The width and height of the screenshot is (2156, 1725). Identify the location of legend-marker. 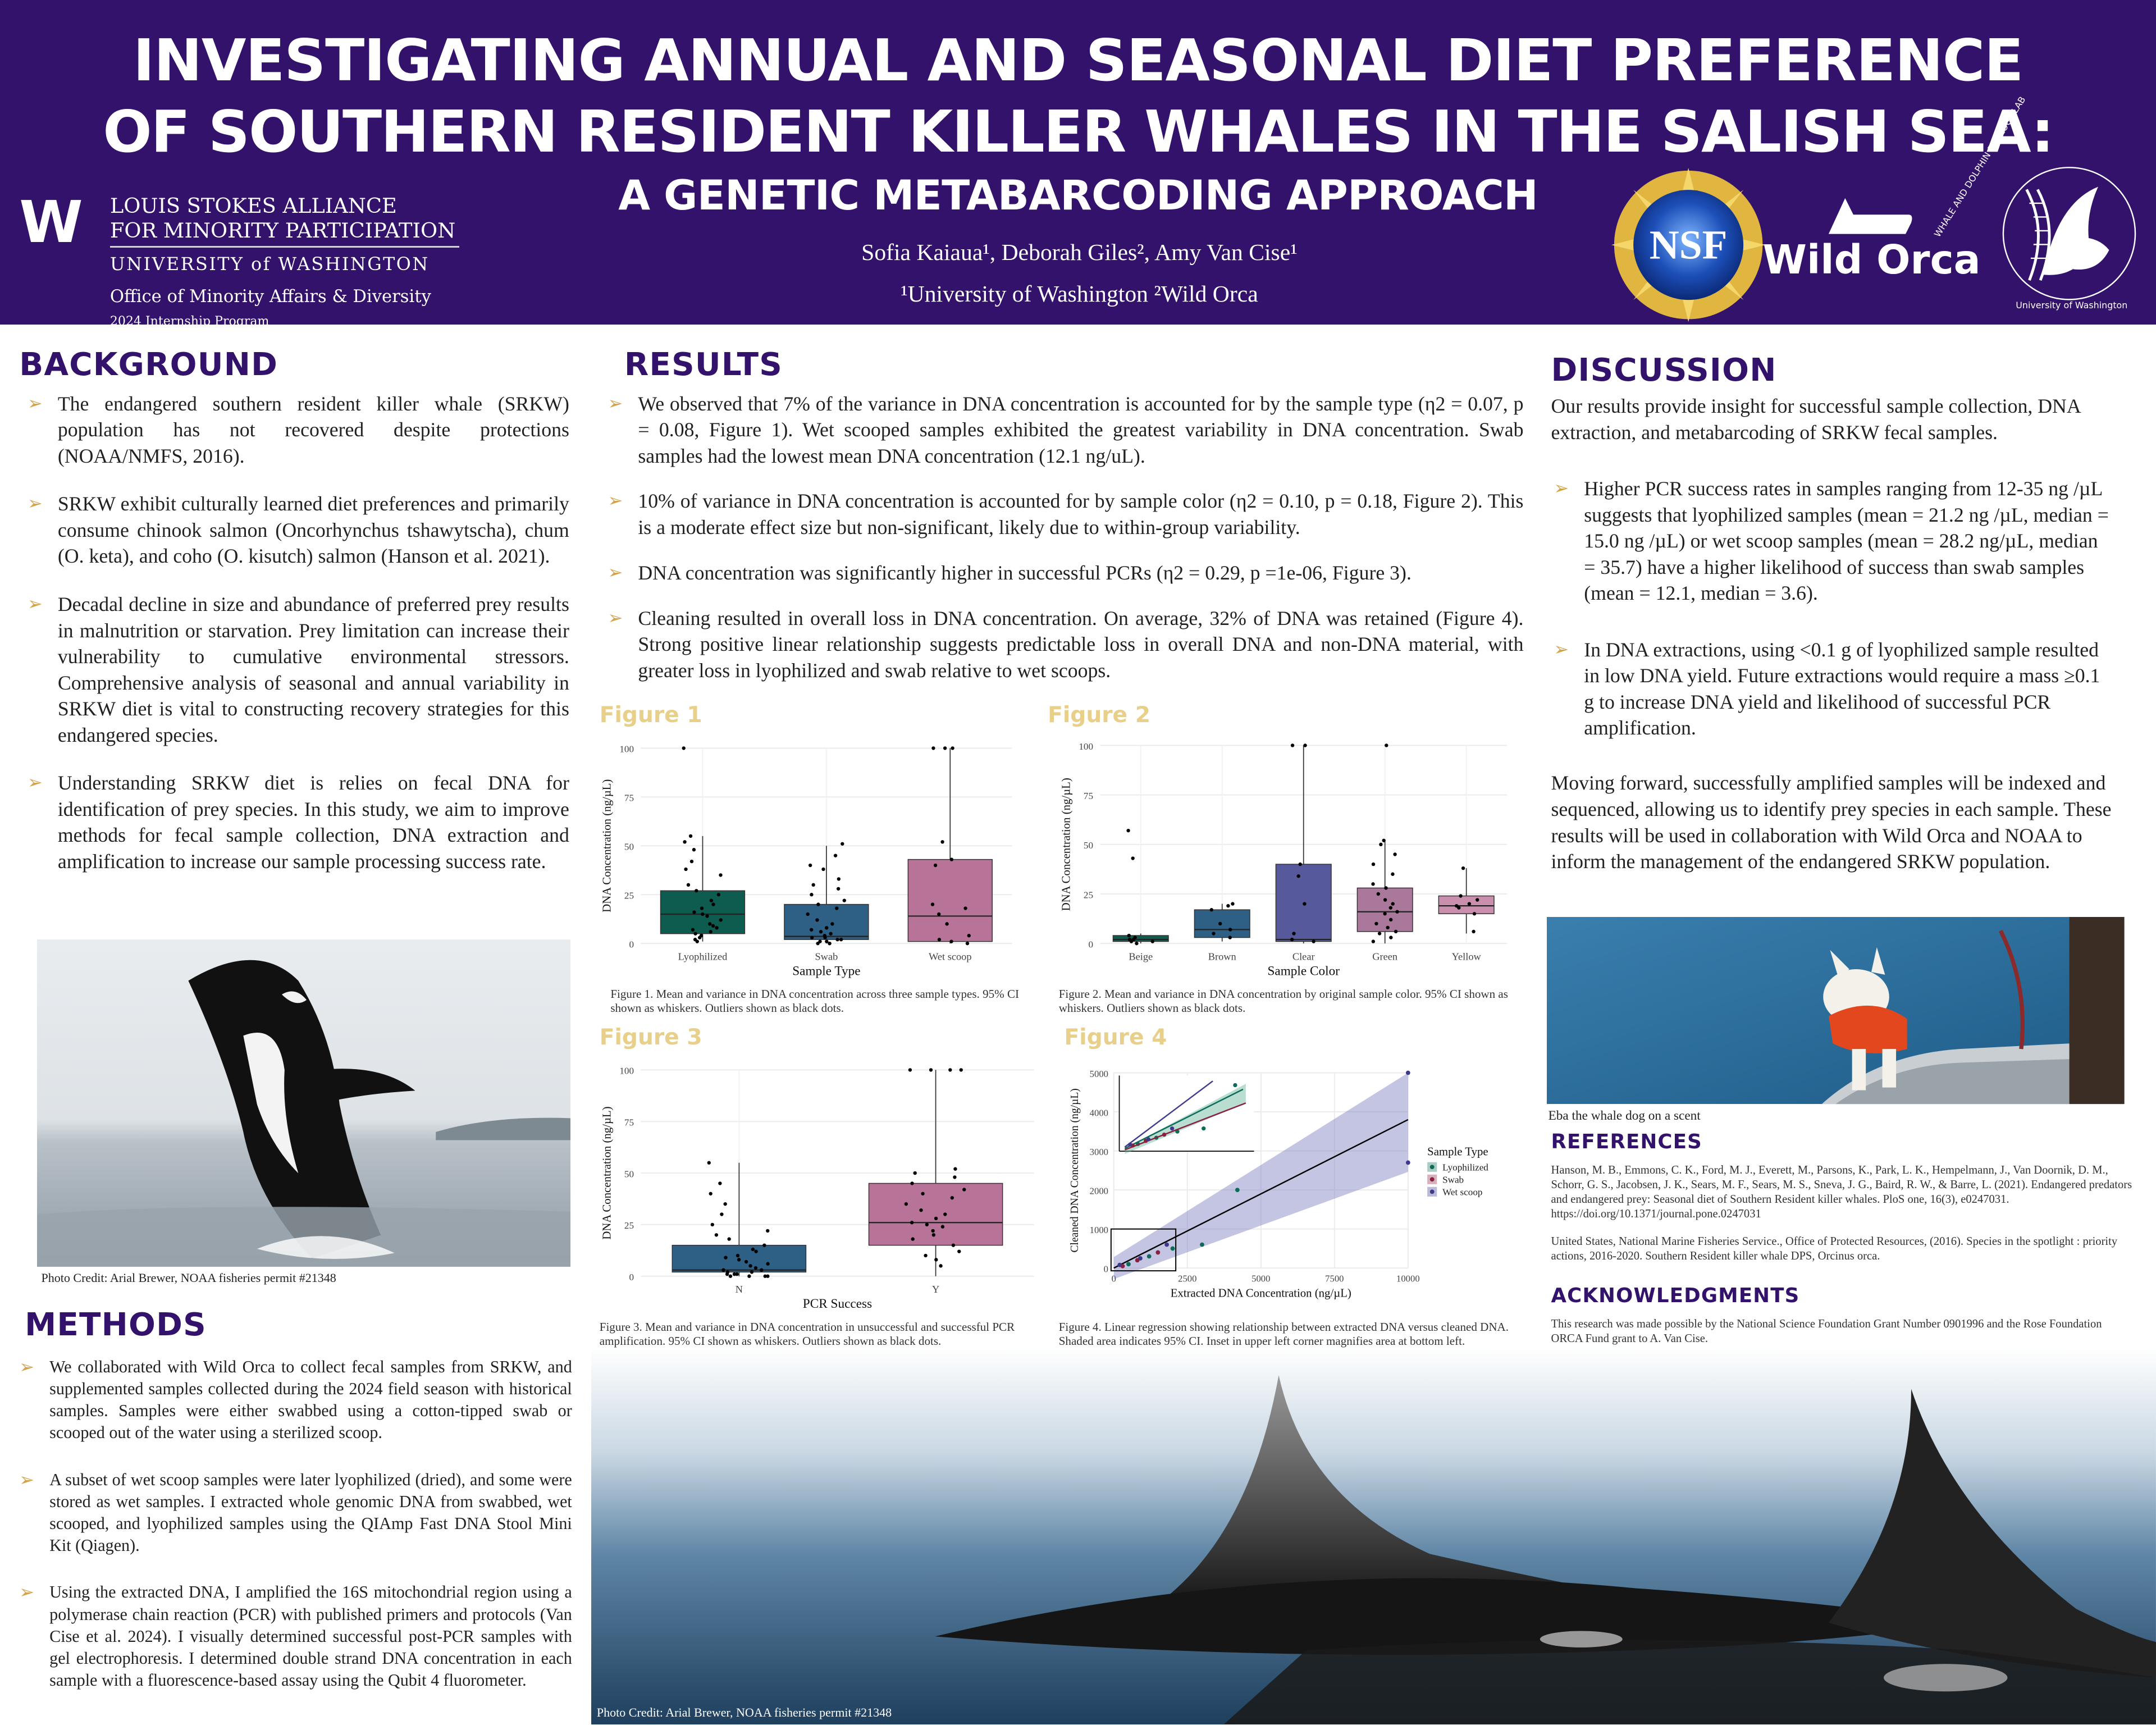
(1432, 1167).